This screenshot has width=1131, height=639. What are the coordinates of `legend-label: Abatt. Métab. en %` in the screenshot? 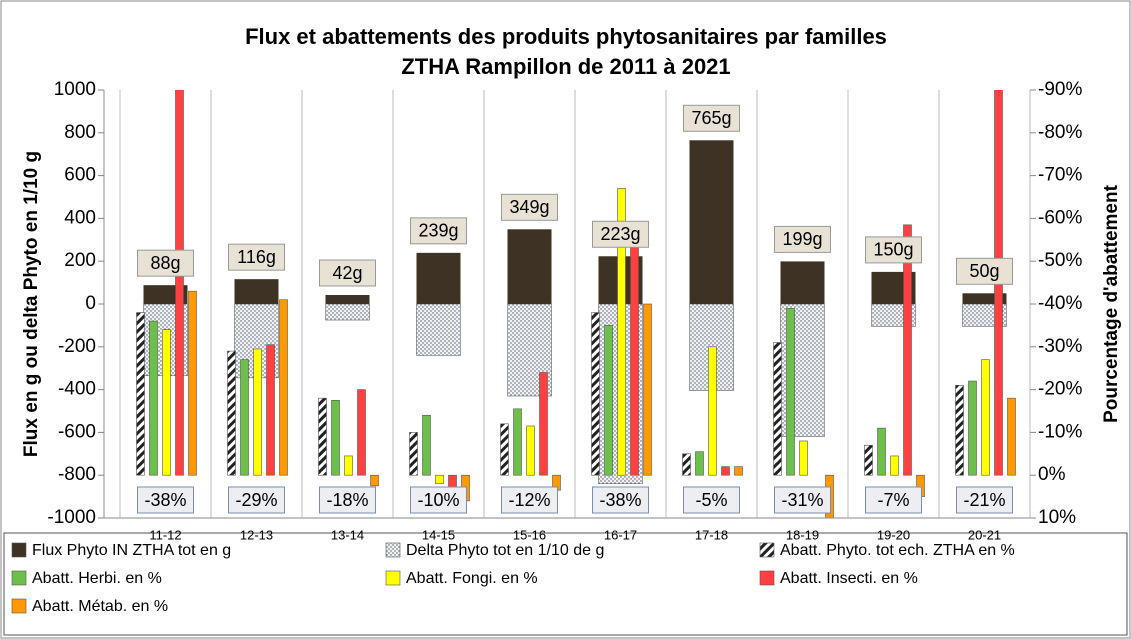 It's located at (100, 606).